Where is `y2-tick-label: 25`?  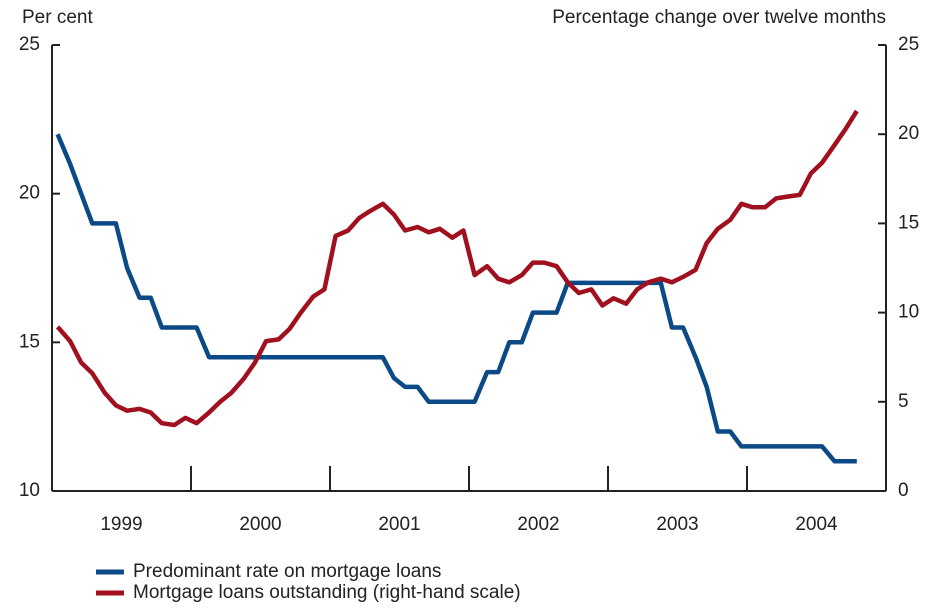 y2-tick-label: 25 is located at coordinates (908, 44).